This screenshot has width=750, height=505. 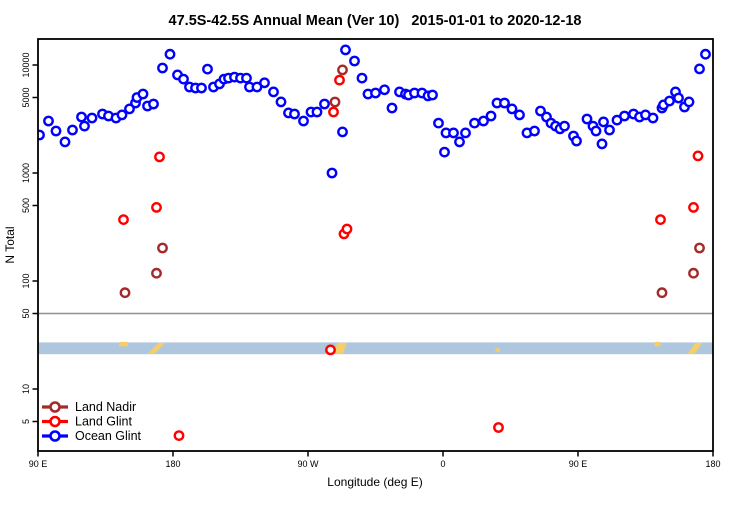 I want to click on land-glint-marker-icon, so click(x=55, y=421).